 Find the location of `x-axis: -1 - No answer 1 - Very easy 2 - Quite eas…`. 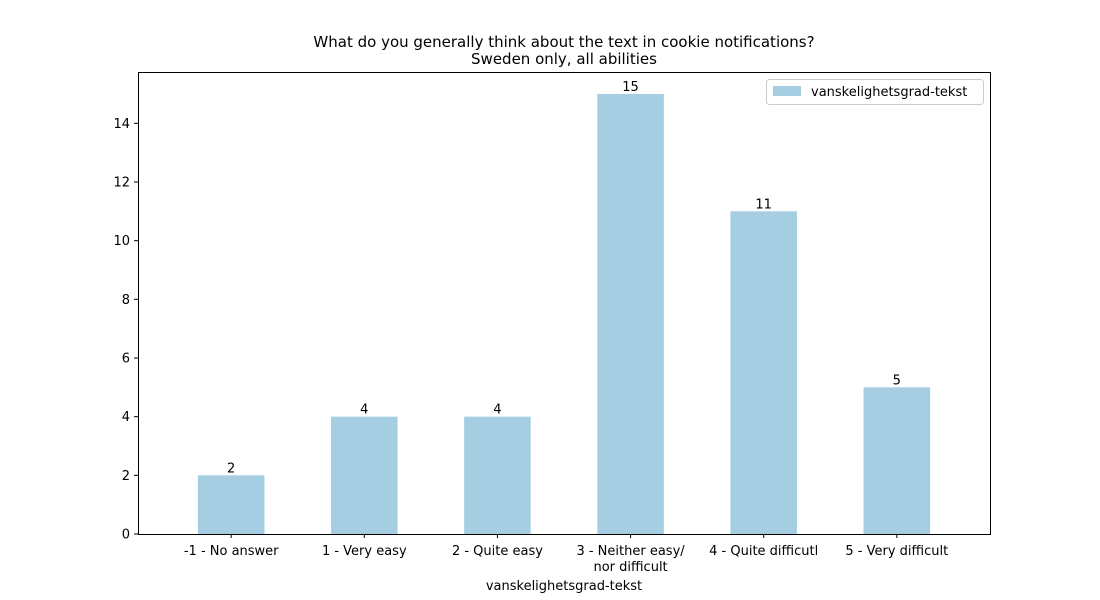

x-axis: -1 - No answer 1 - Very easy 2 - Quite eas… is located at coordinates (566, 554).